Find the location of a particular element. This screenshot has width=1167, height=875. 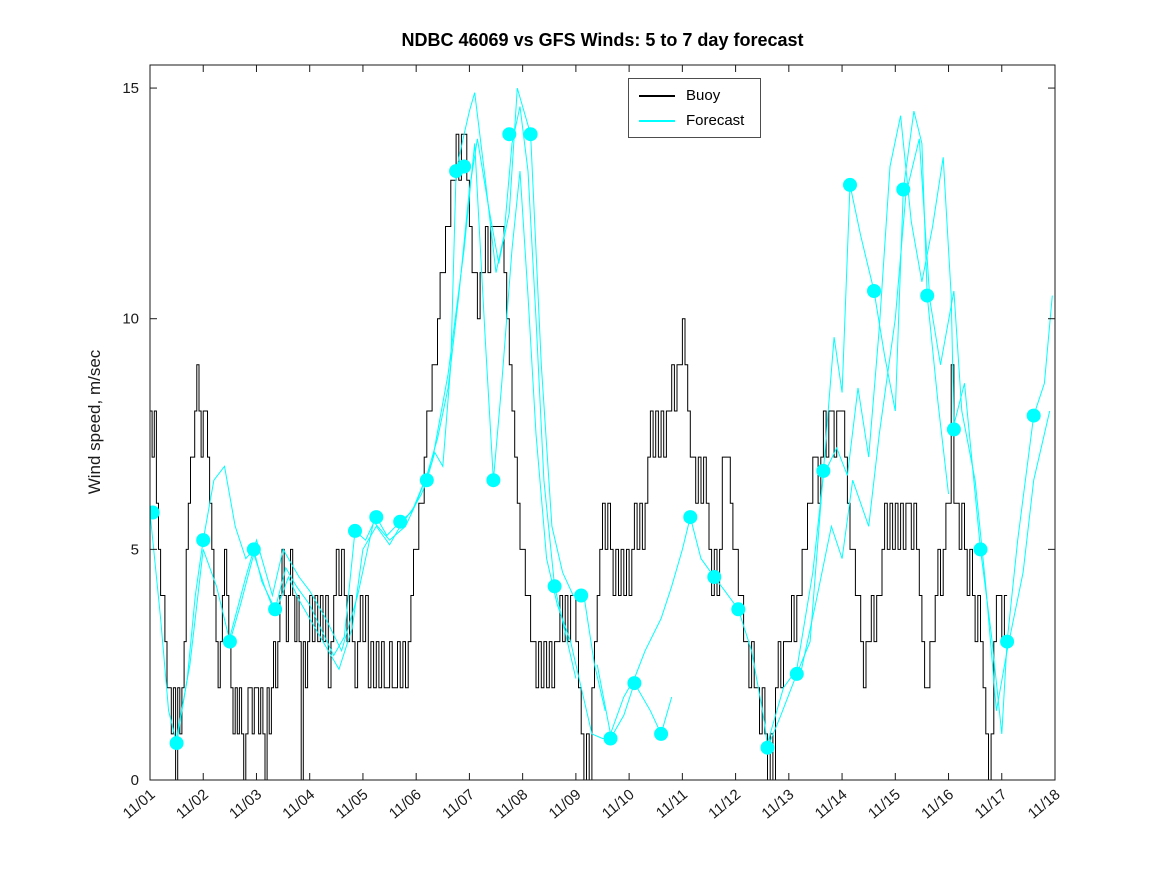

x-tick-label: 11/04 is located at coordinates (298, 804).